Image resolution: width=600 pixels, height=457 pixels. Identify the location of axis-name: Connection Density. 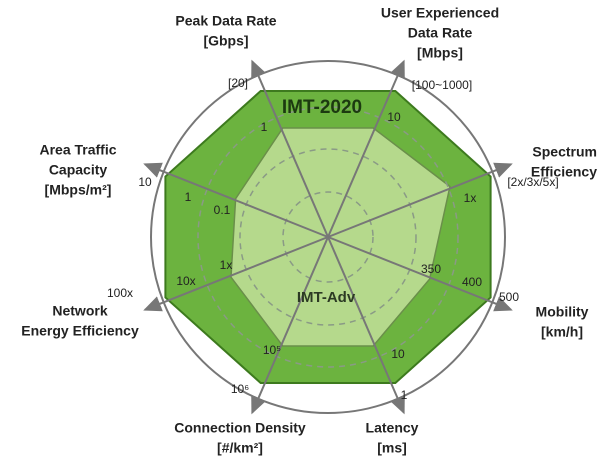
(240, 428).